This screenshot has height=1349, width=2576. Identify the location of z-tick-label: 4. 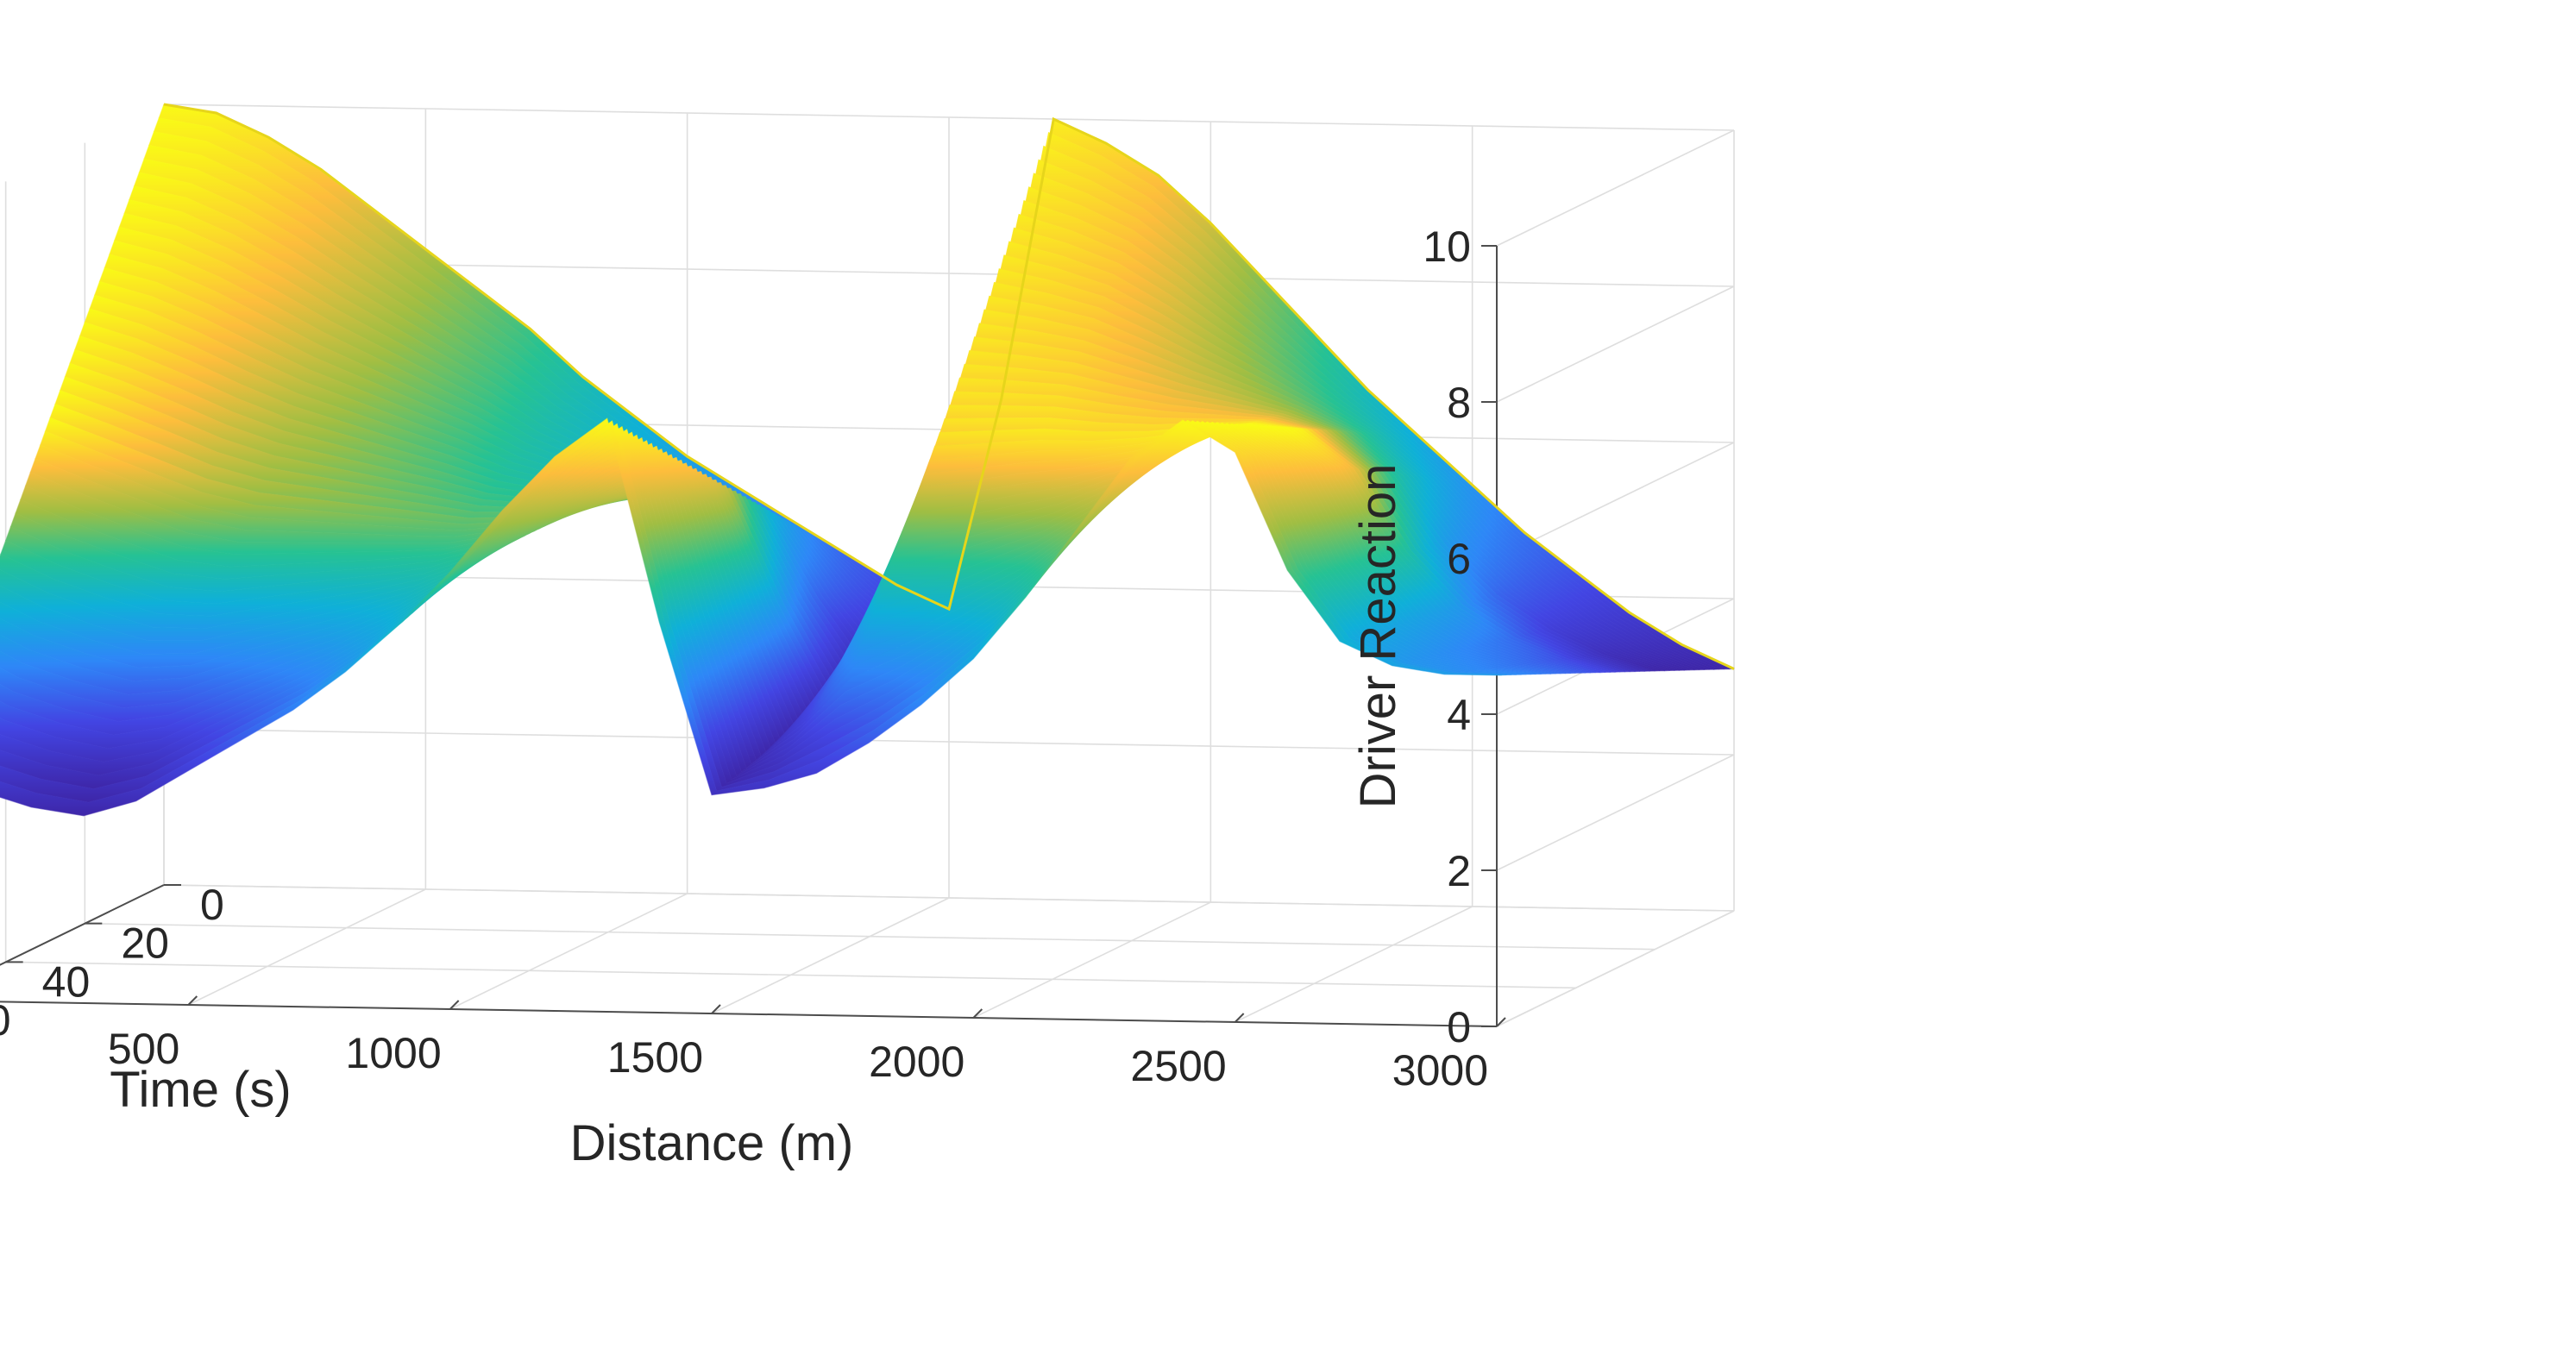
(1459, 715).